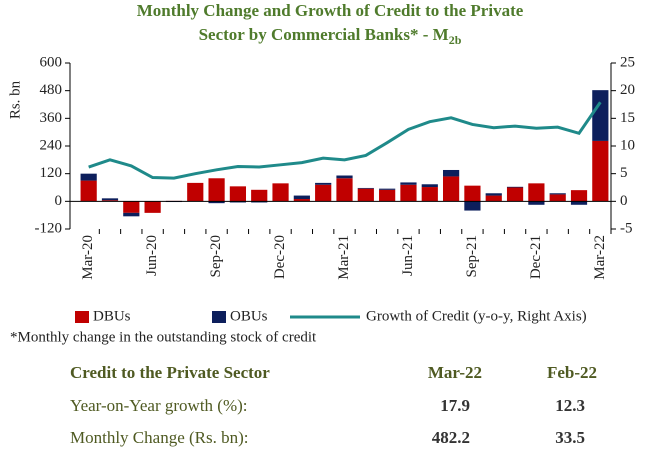 The height and width of the screenshot is (450, 659). I want to click on table-cell: 12.3, so click(570, 405).